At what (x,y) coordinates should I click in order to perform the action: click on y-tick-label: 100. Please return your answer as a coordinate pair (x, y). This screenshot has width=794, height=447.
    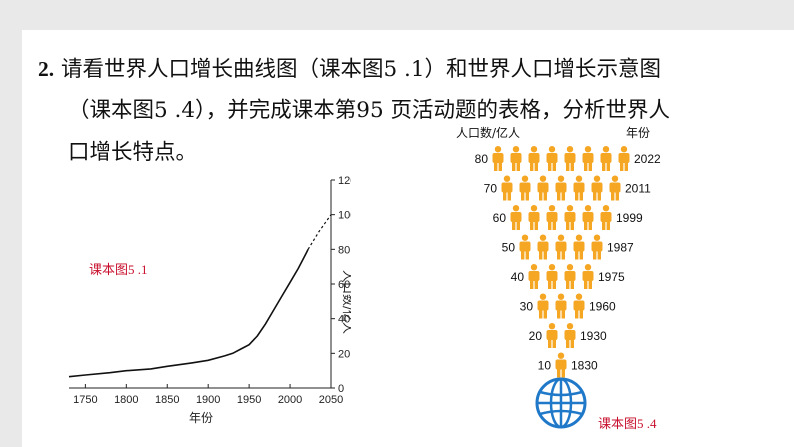
    Looking at the image, I should click on (344, 216).